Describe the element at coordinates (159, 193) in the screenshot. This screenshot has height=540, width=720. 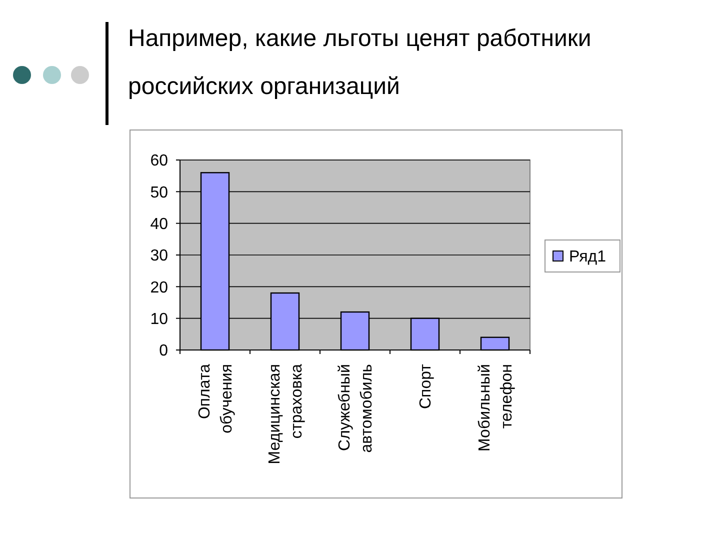
I see `y-tick-label: 50` at that location.